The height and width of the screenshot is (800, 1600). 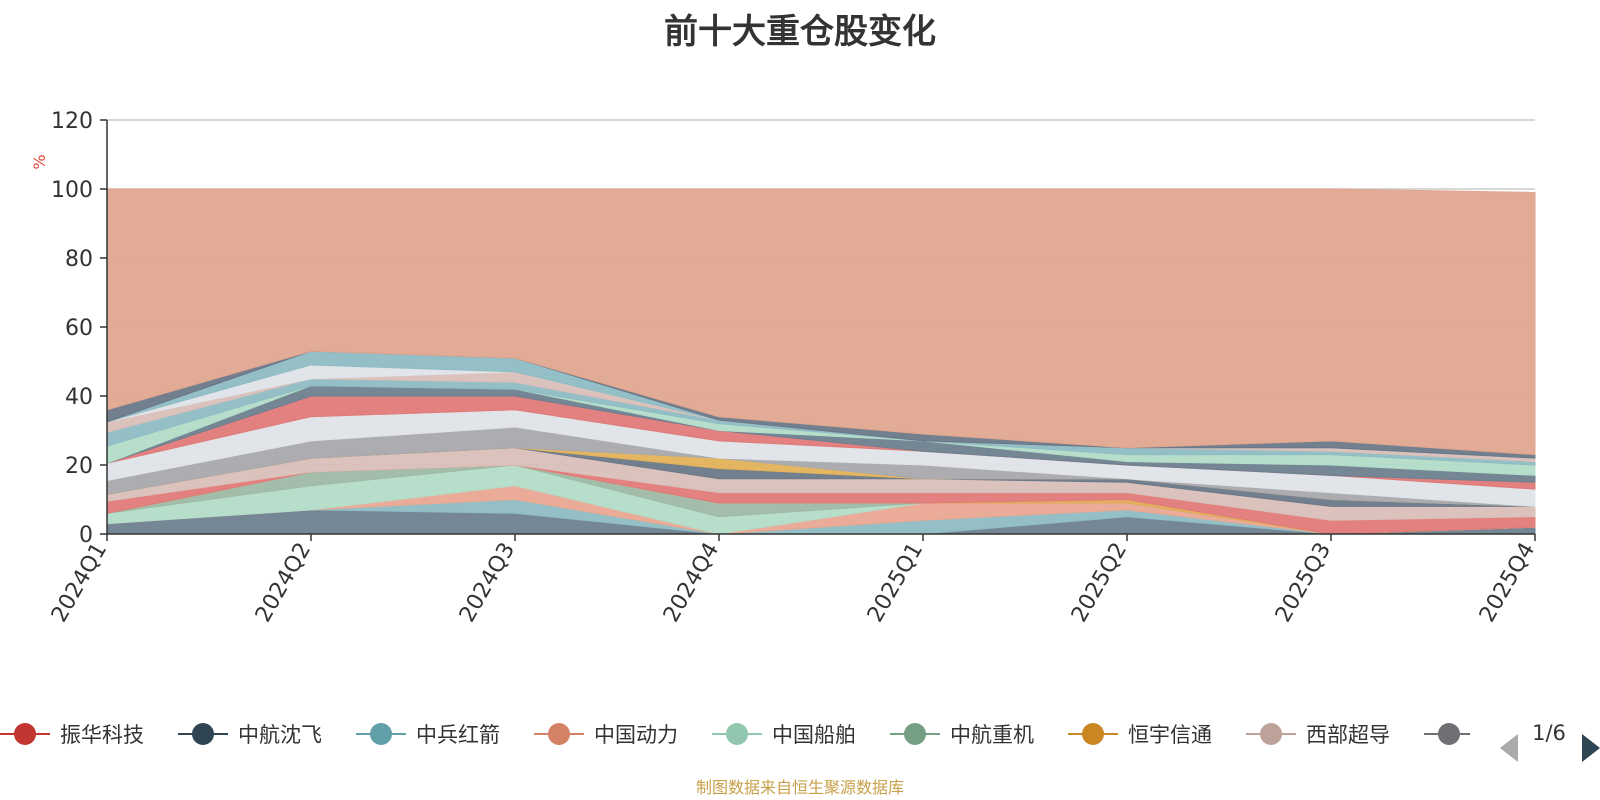 What do you see at coordinates (992, 735) in the screenshot?
I see `legend-label: 中航重机` at bounding box center [992, 735].